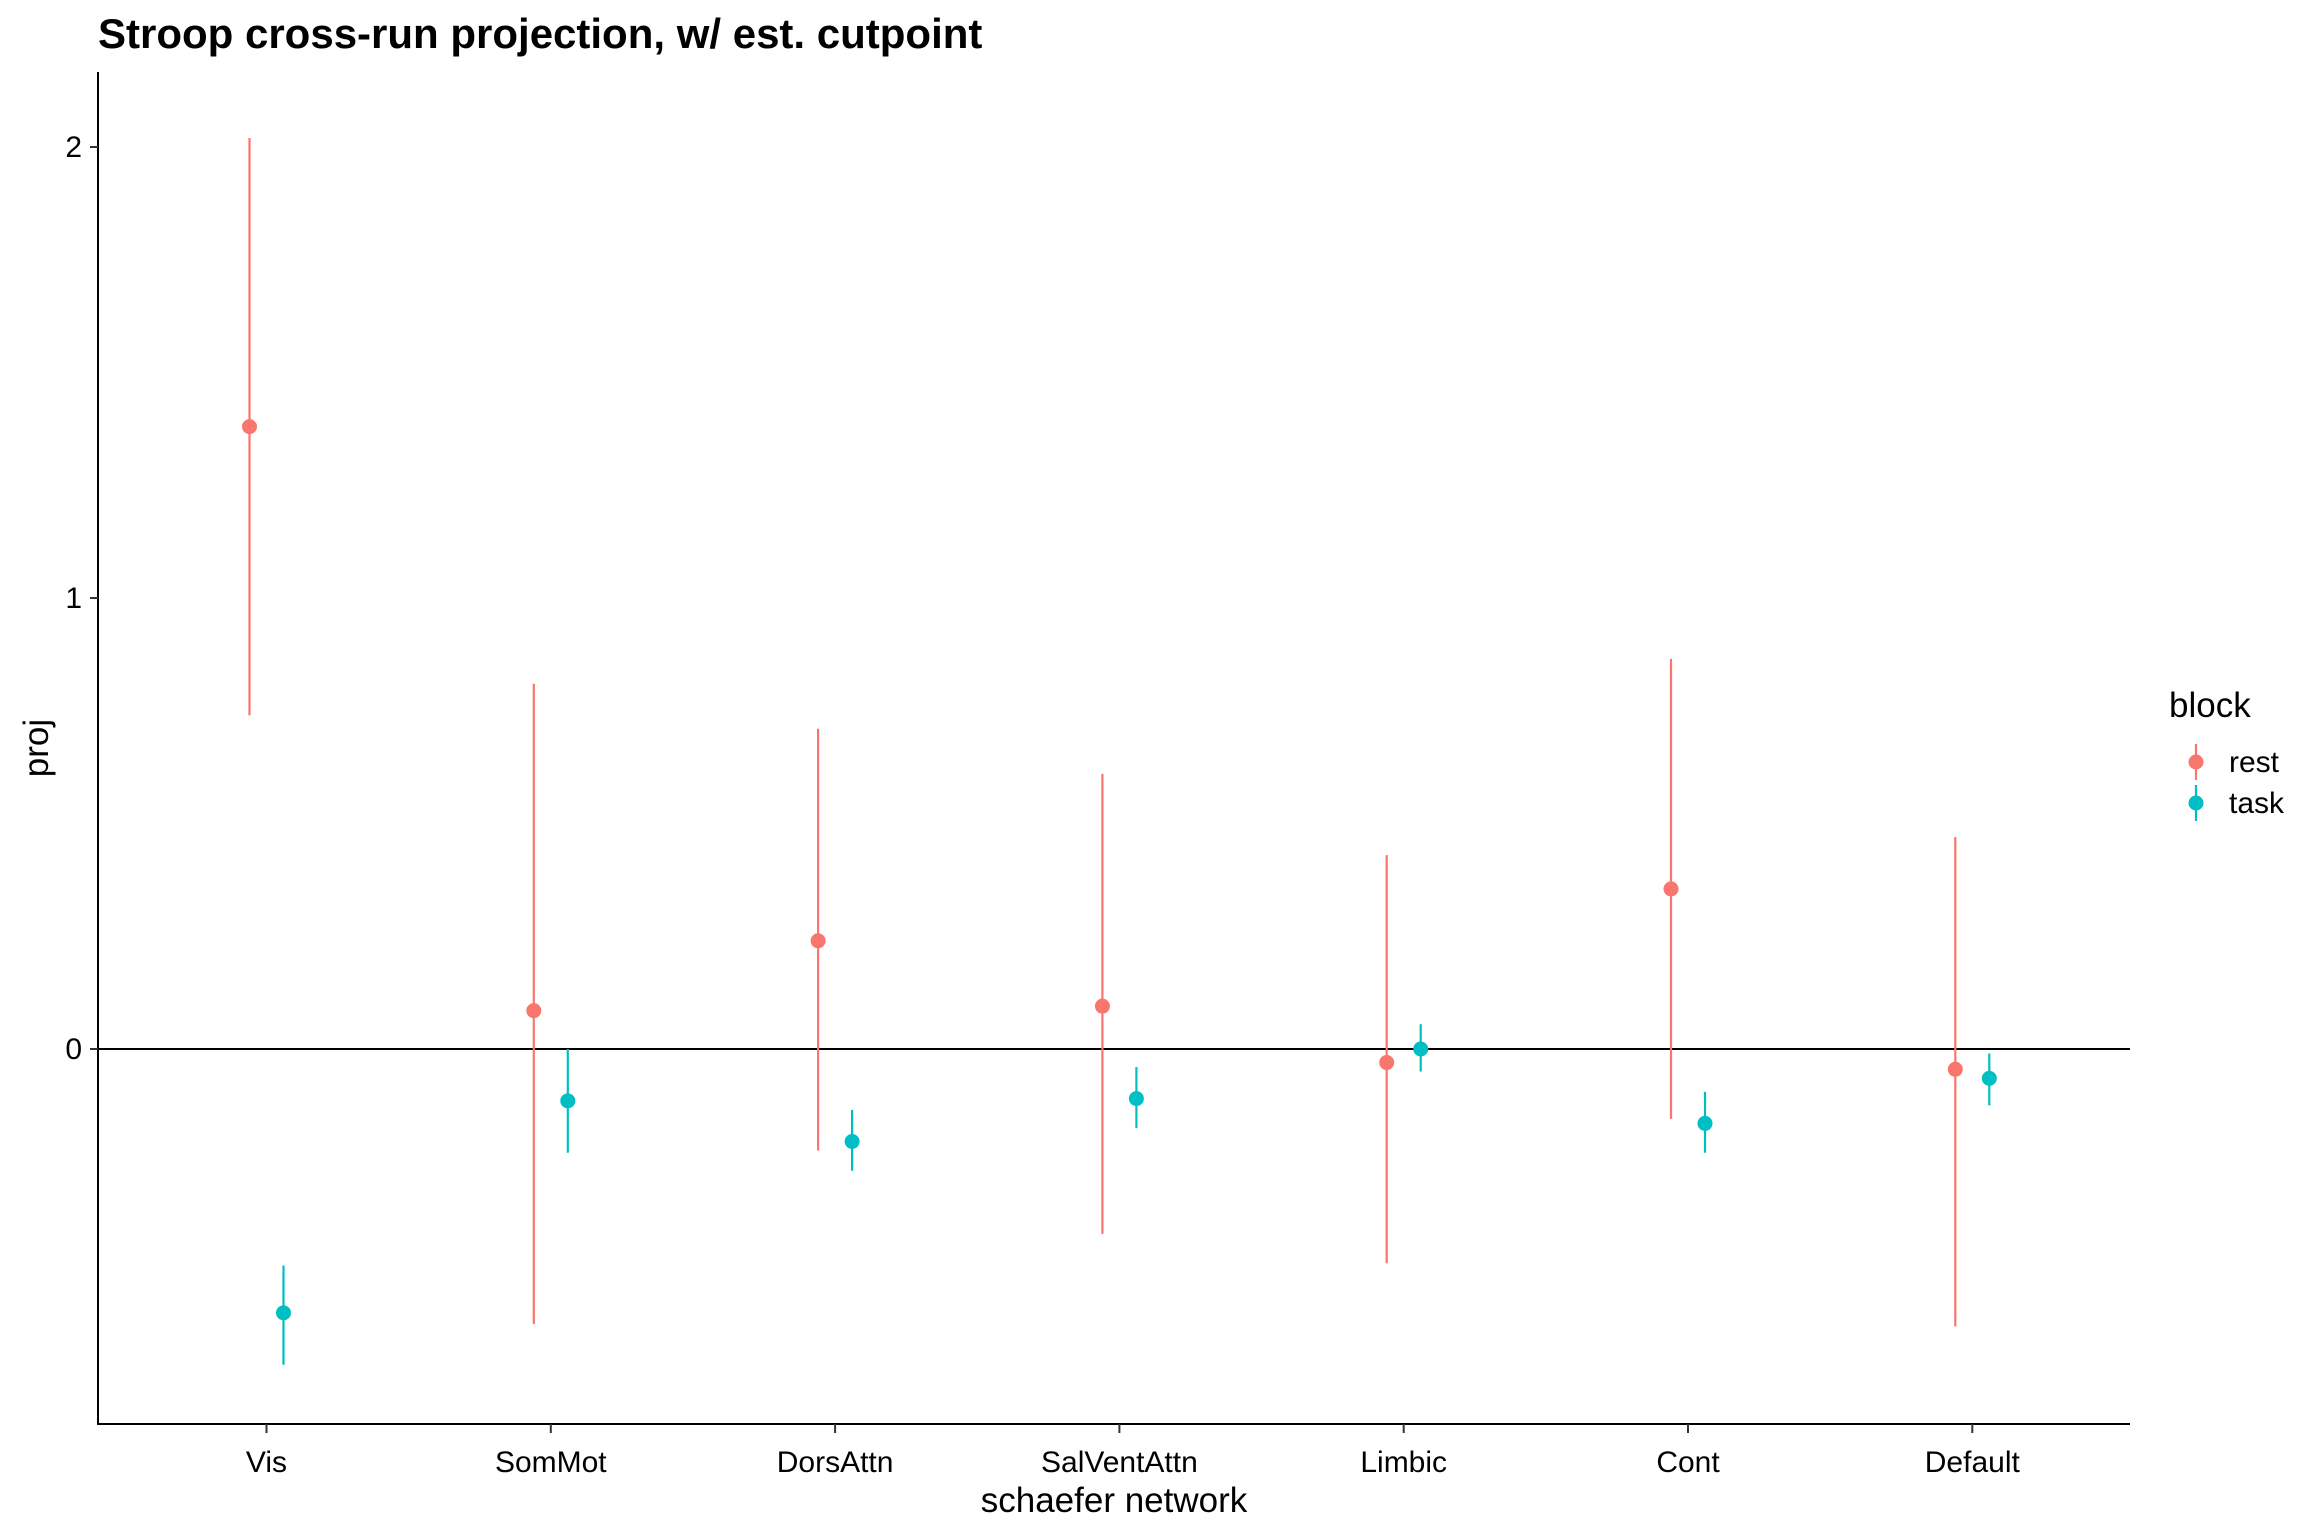 This screenshot has width=2304, height=1536. I want to click on point-task-dorsattn, so click(852, 1141).